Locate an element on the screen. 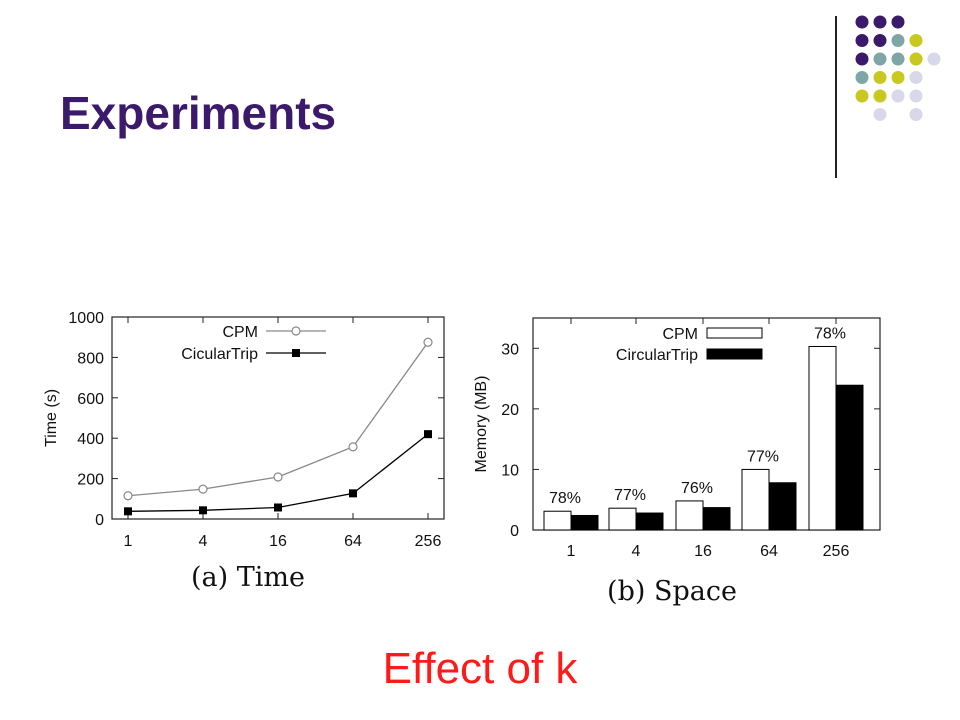 This screenshot has width=960, height=720. y-tick-label: 600 is located at coordinates (90, 399).